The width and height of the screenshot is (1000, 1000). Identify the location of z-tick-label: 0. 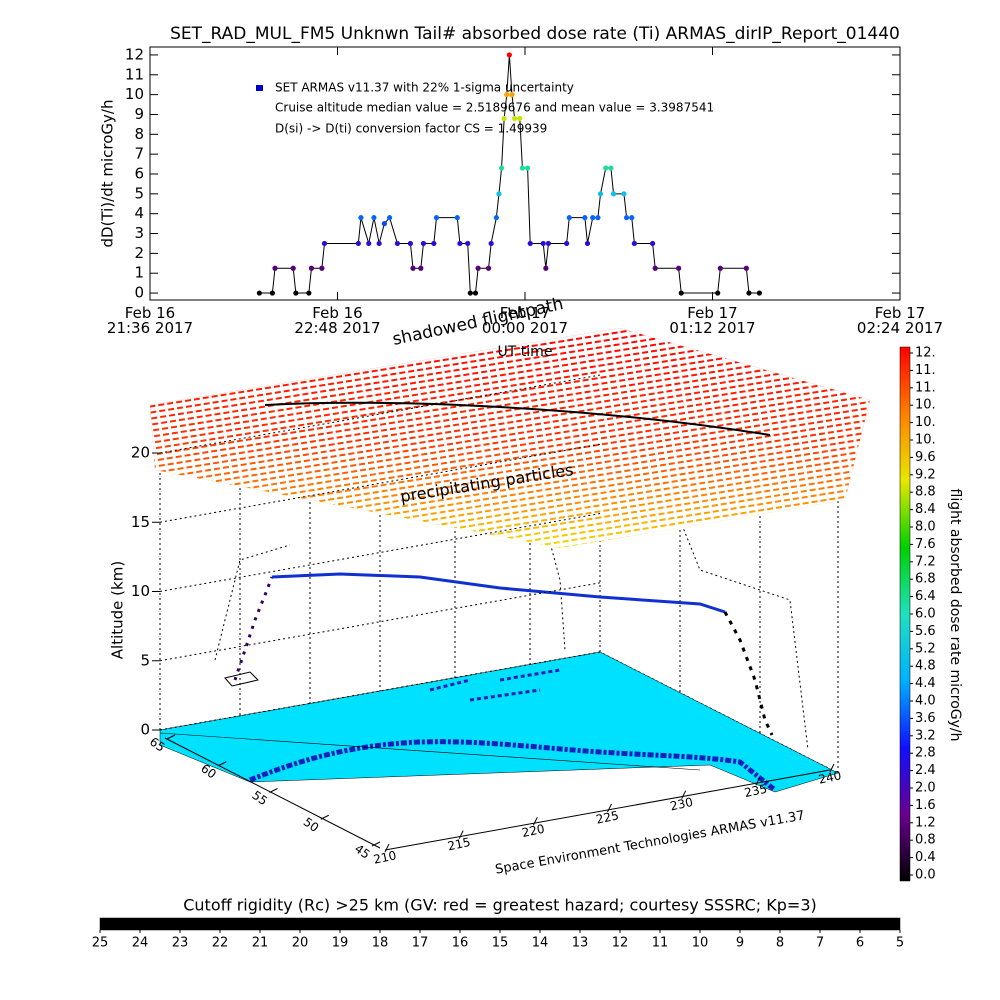
(145, 730).